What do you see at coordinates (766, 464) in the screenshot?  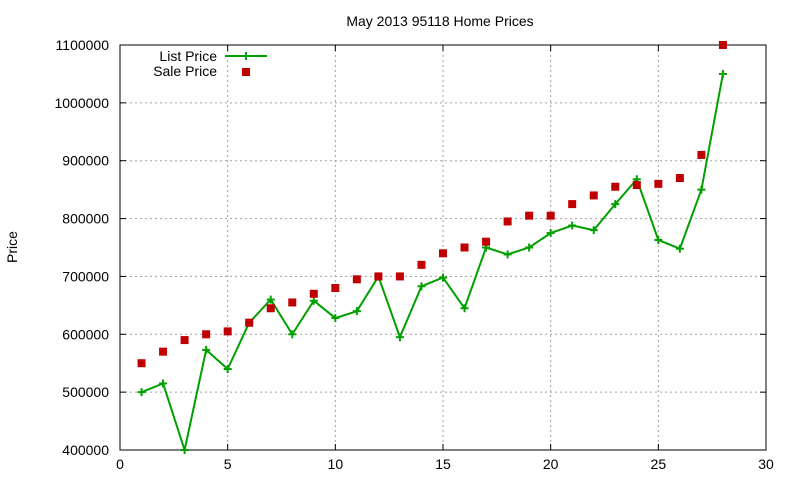 I see `x-tick-label: 30` at bounding box center [766, 464].